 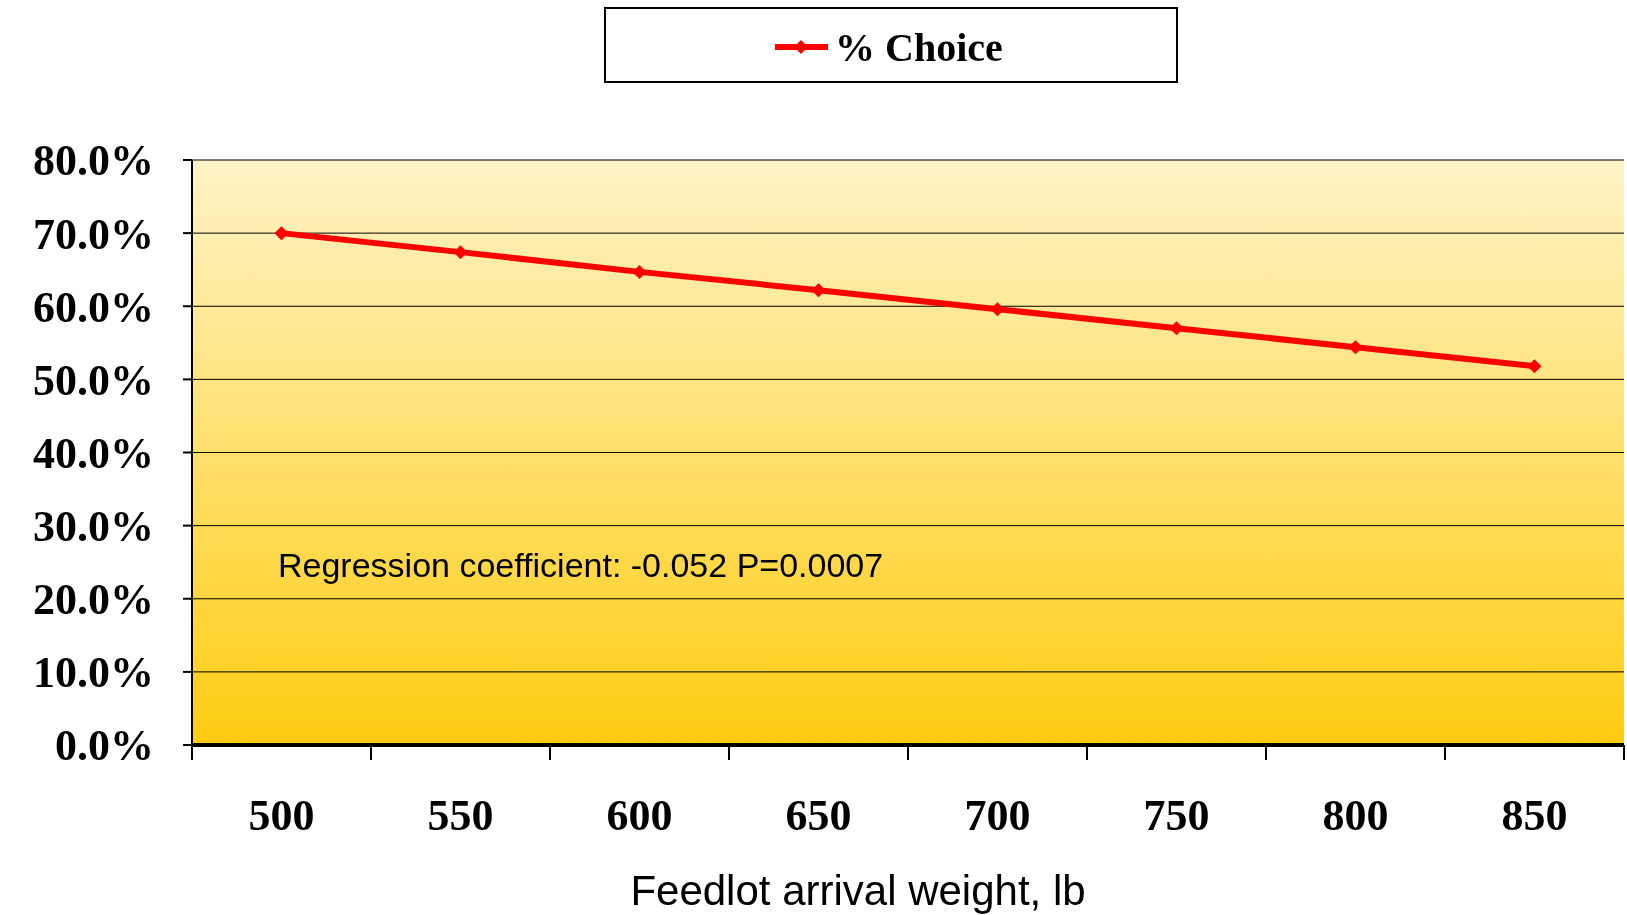 What do you see at coordinates (281, 815) in the screenshot?
I see `x-tick-label: 500` at bounding box center [281, 815].